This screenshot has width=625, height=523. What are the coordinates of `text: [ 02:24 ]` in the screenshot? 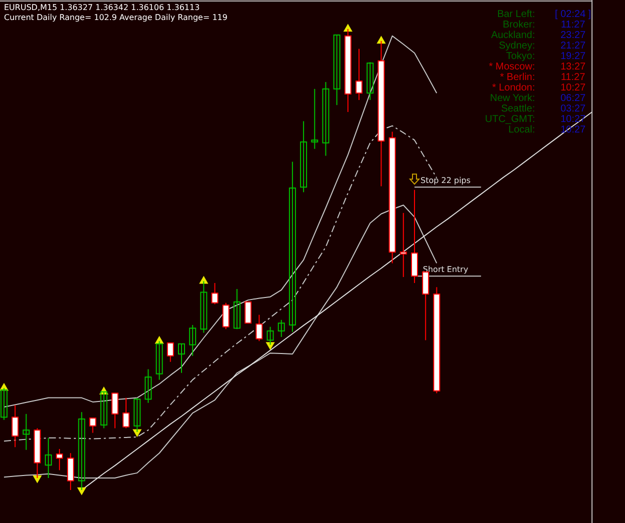 It's located at (573, 14).